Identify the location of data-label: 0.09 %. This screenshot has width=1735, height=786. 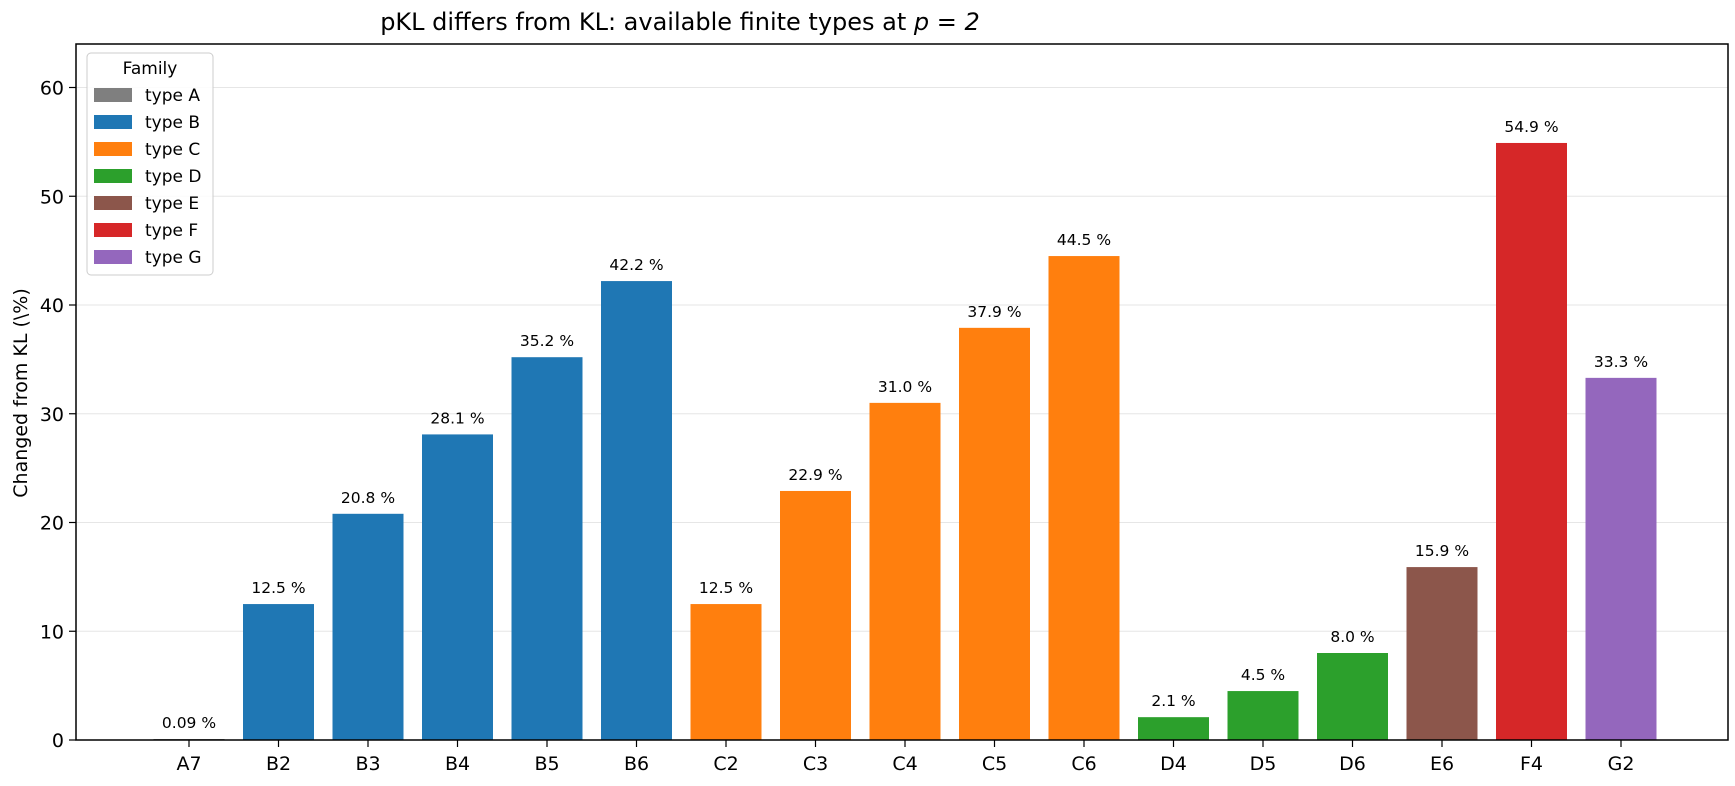
(189, 723).